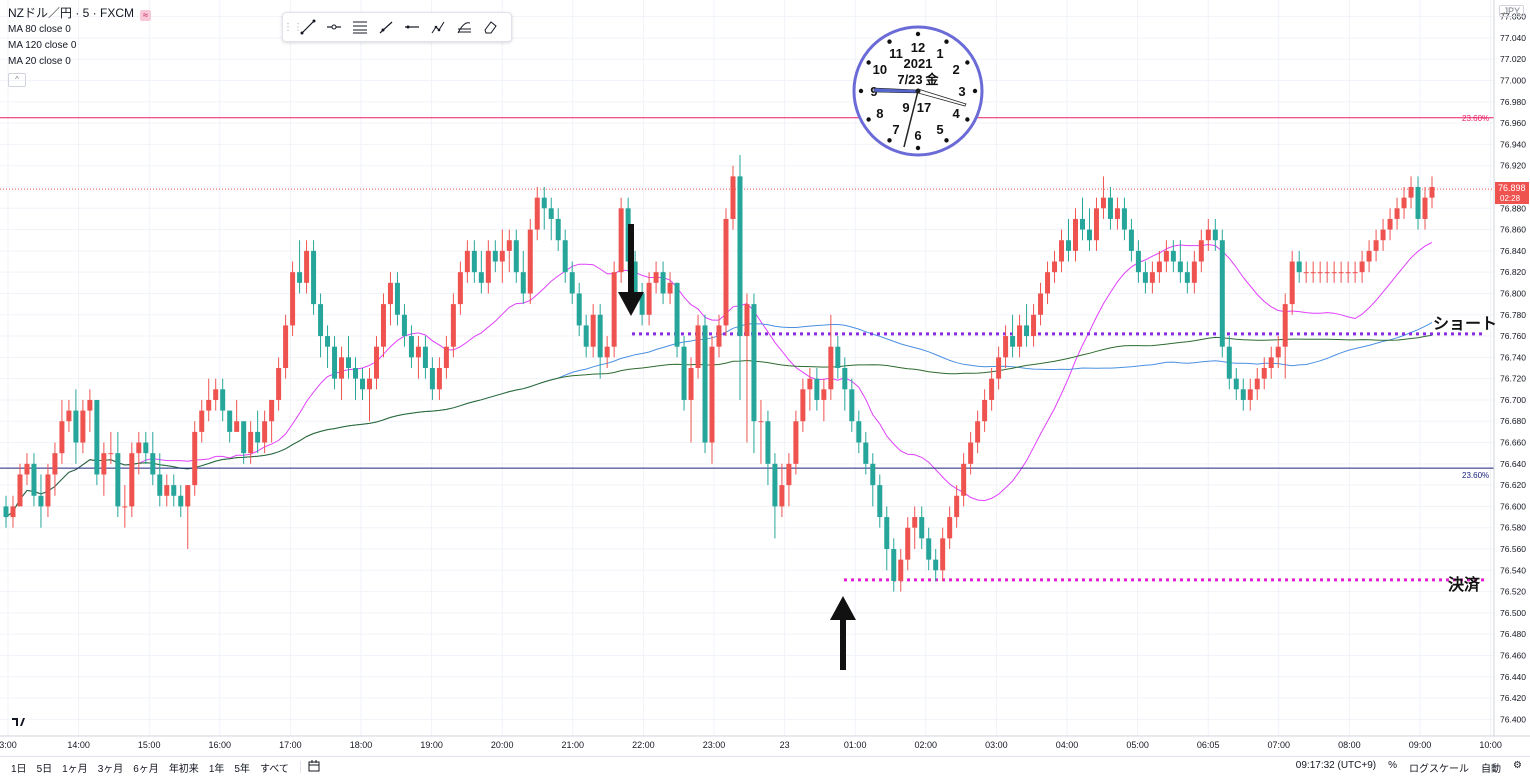 The width and height of the screenshot is (1530, 777). Describe the element at coordinates (737, 447) in the screenshot. I see `arrow-annotations` at that location.